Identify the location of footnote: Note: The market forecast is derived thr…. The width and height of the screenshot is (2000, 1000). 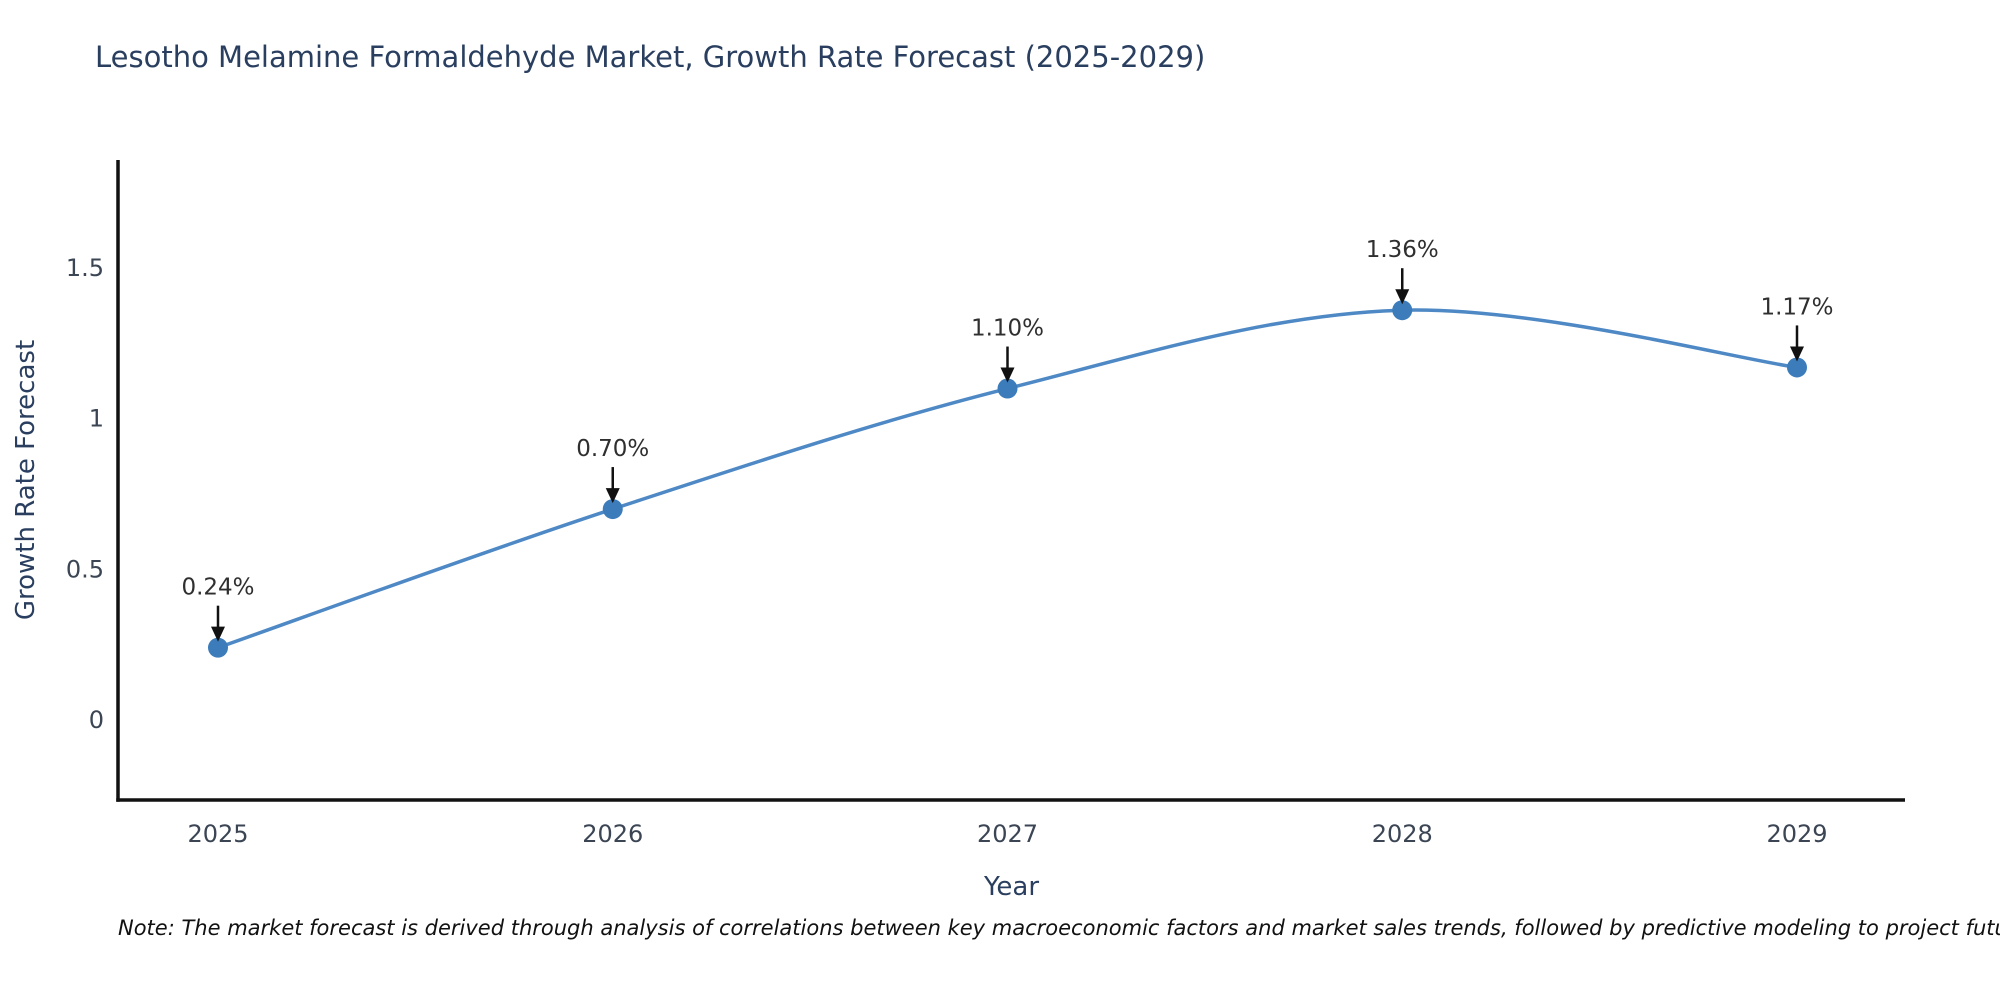
(1059, 928).